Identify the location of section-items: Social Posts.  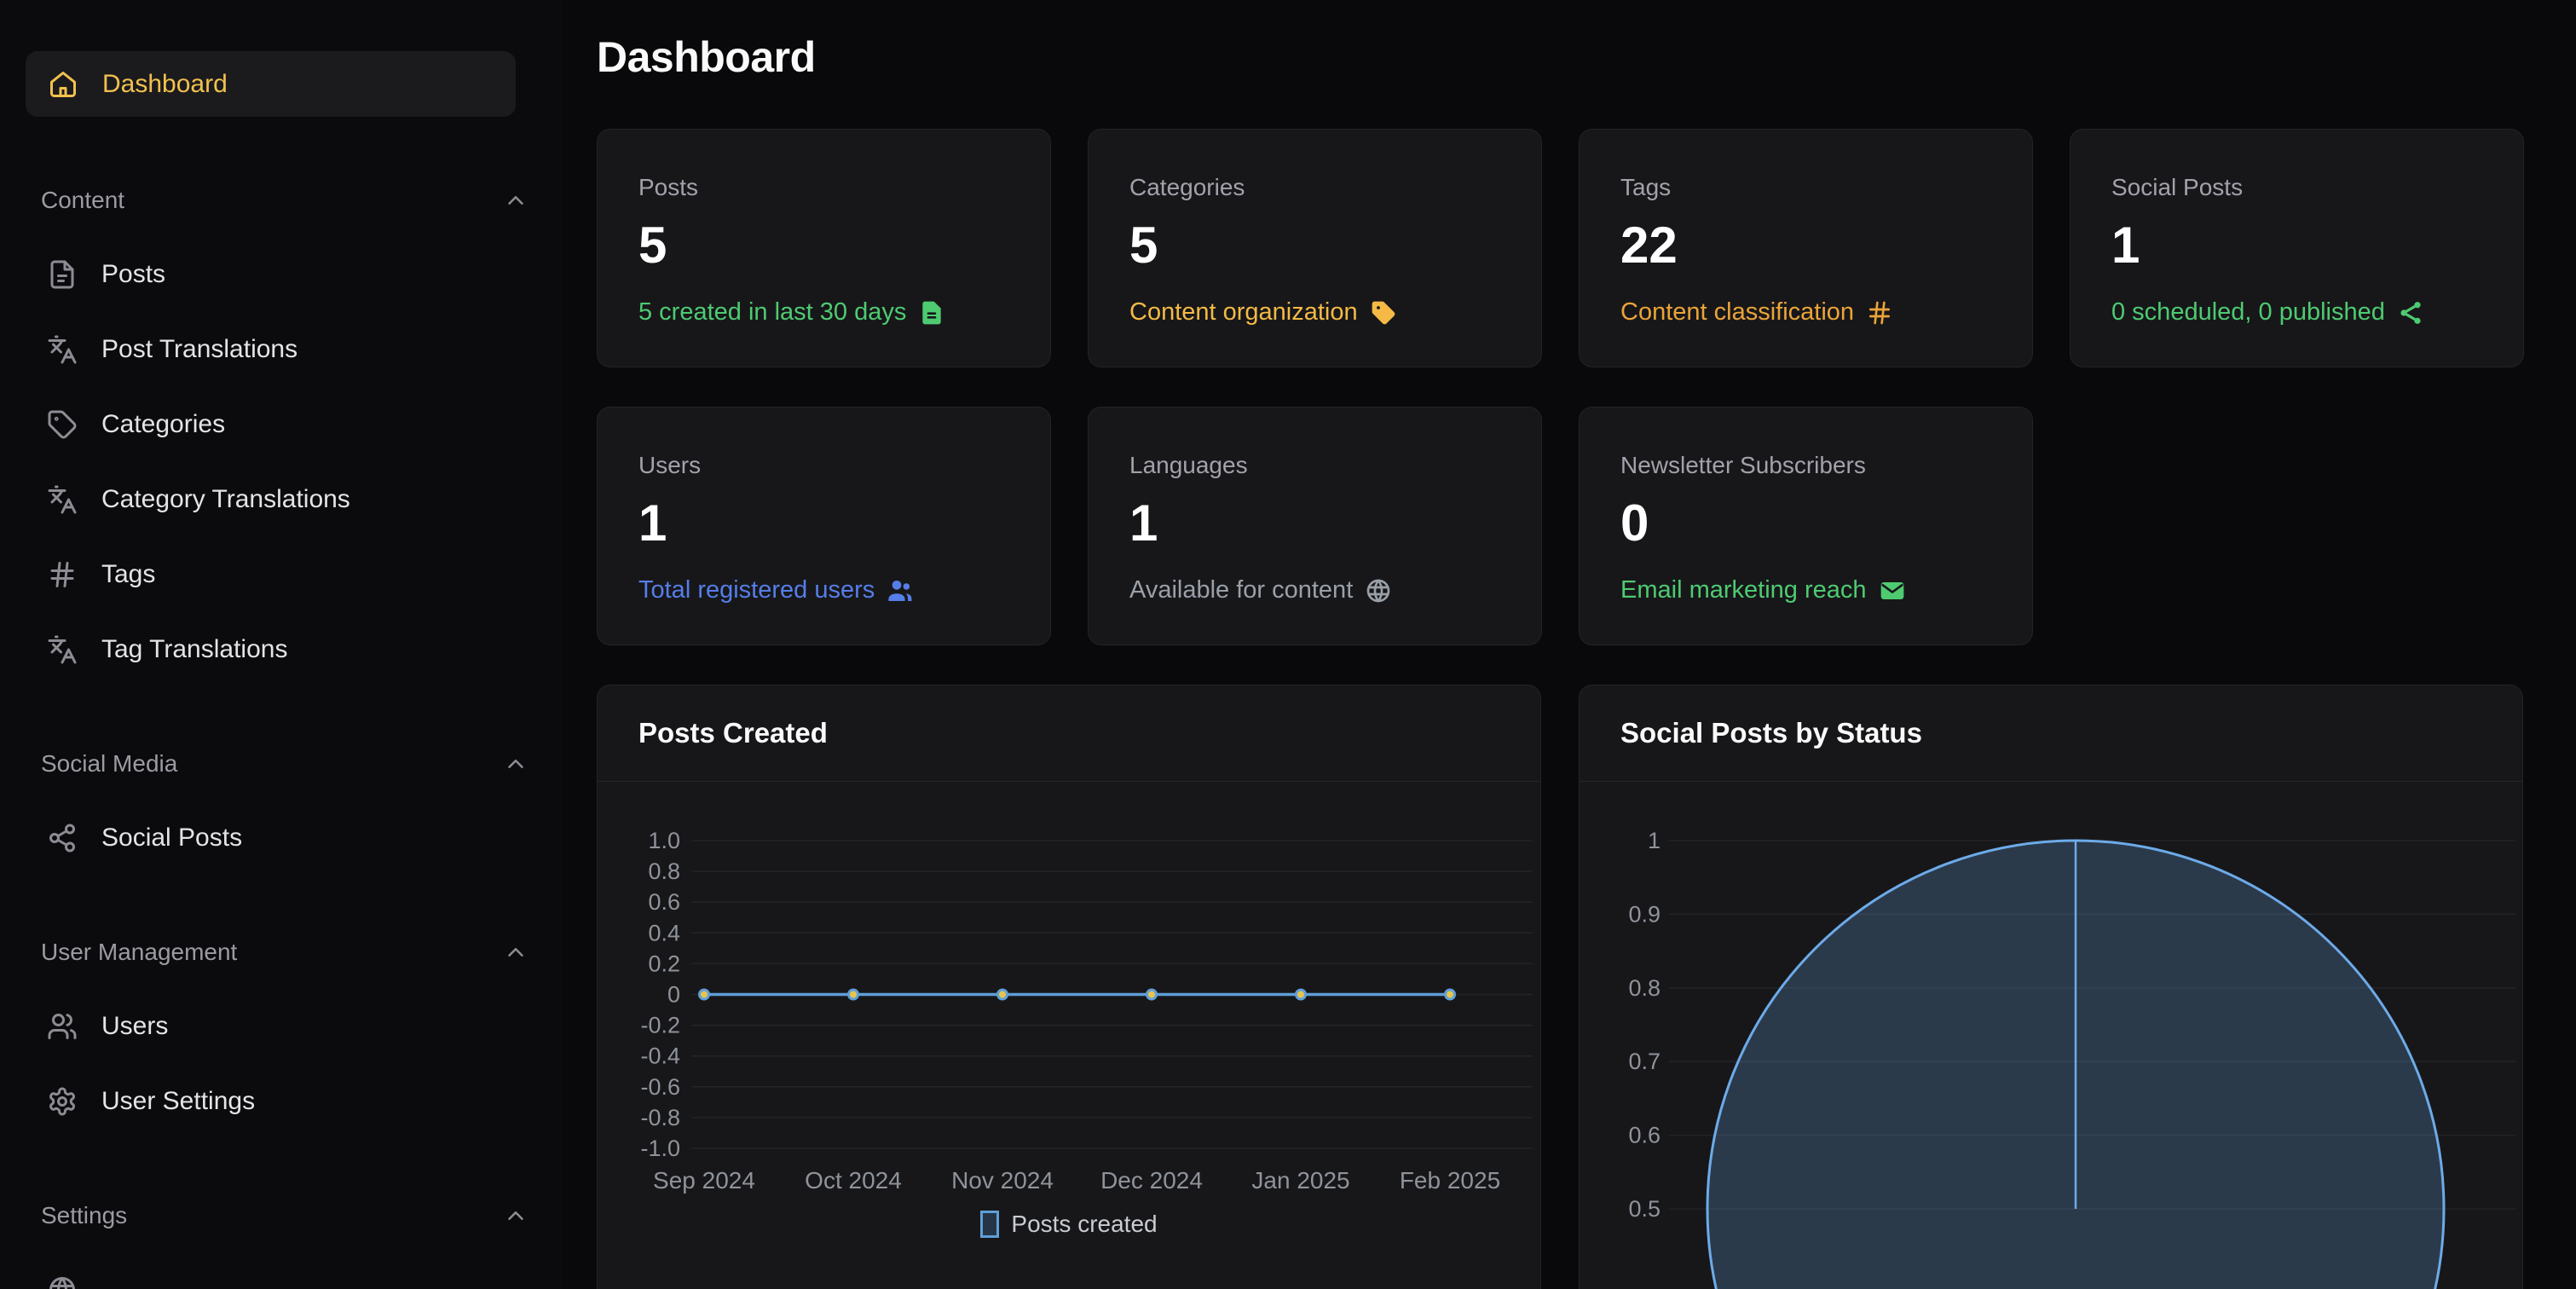
(283, 839).